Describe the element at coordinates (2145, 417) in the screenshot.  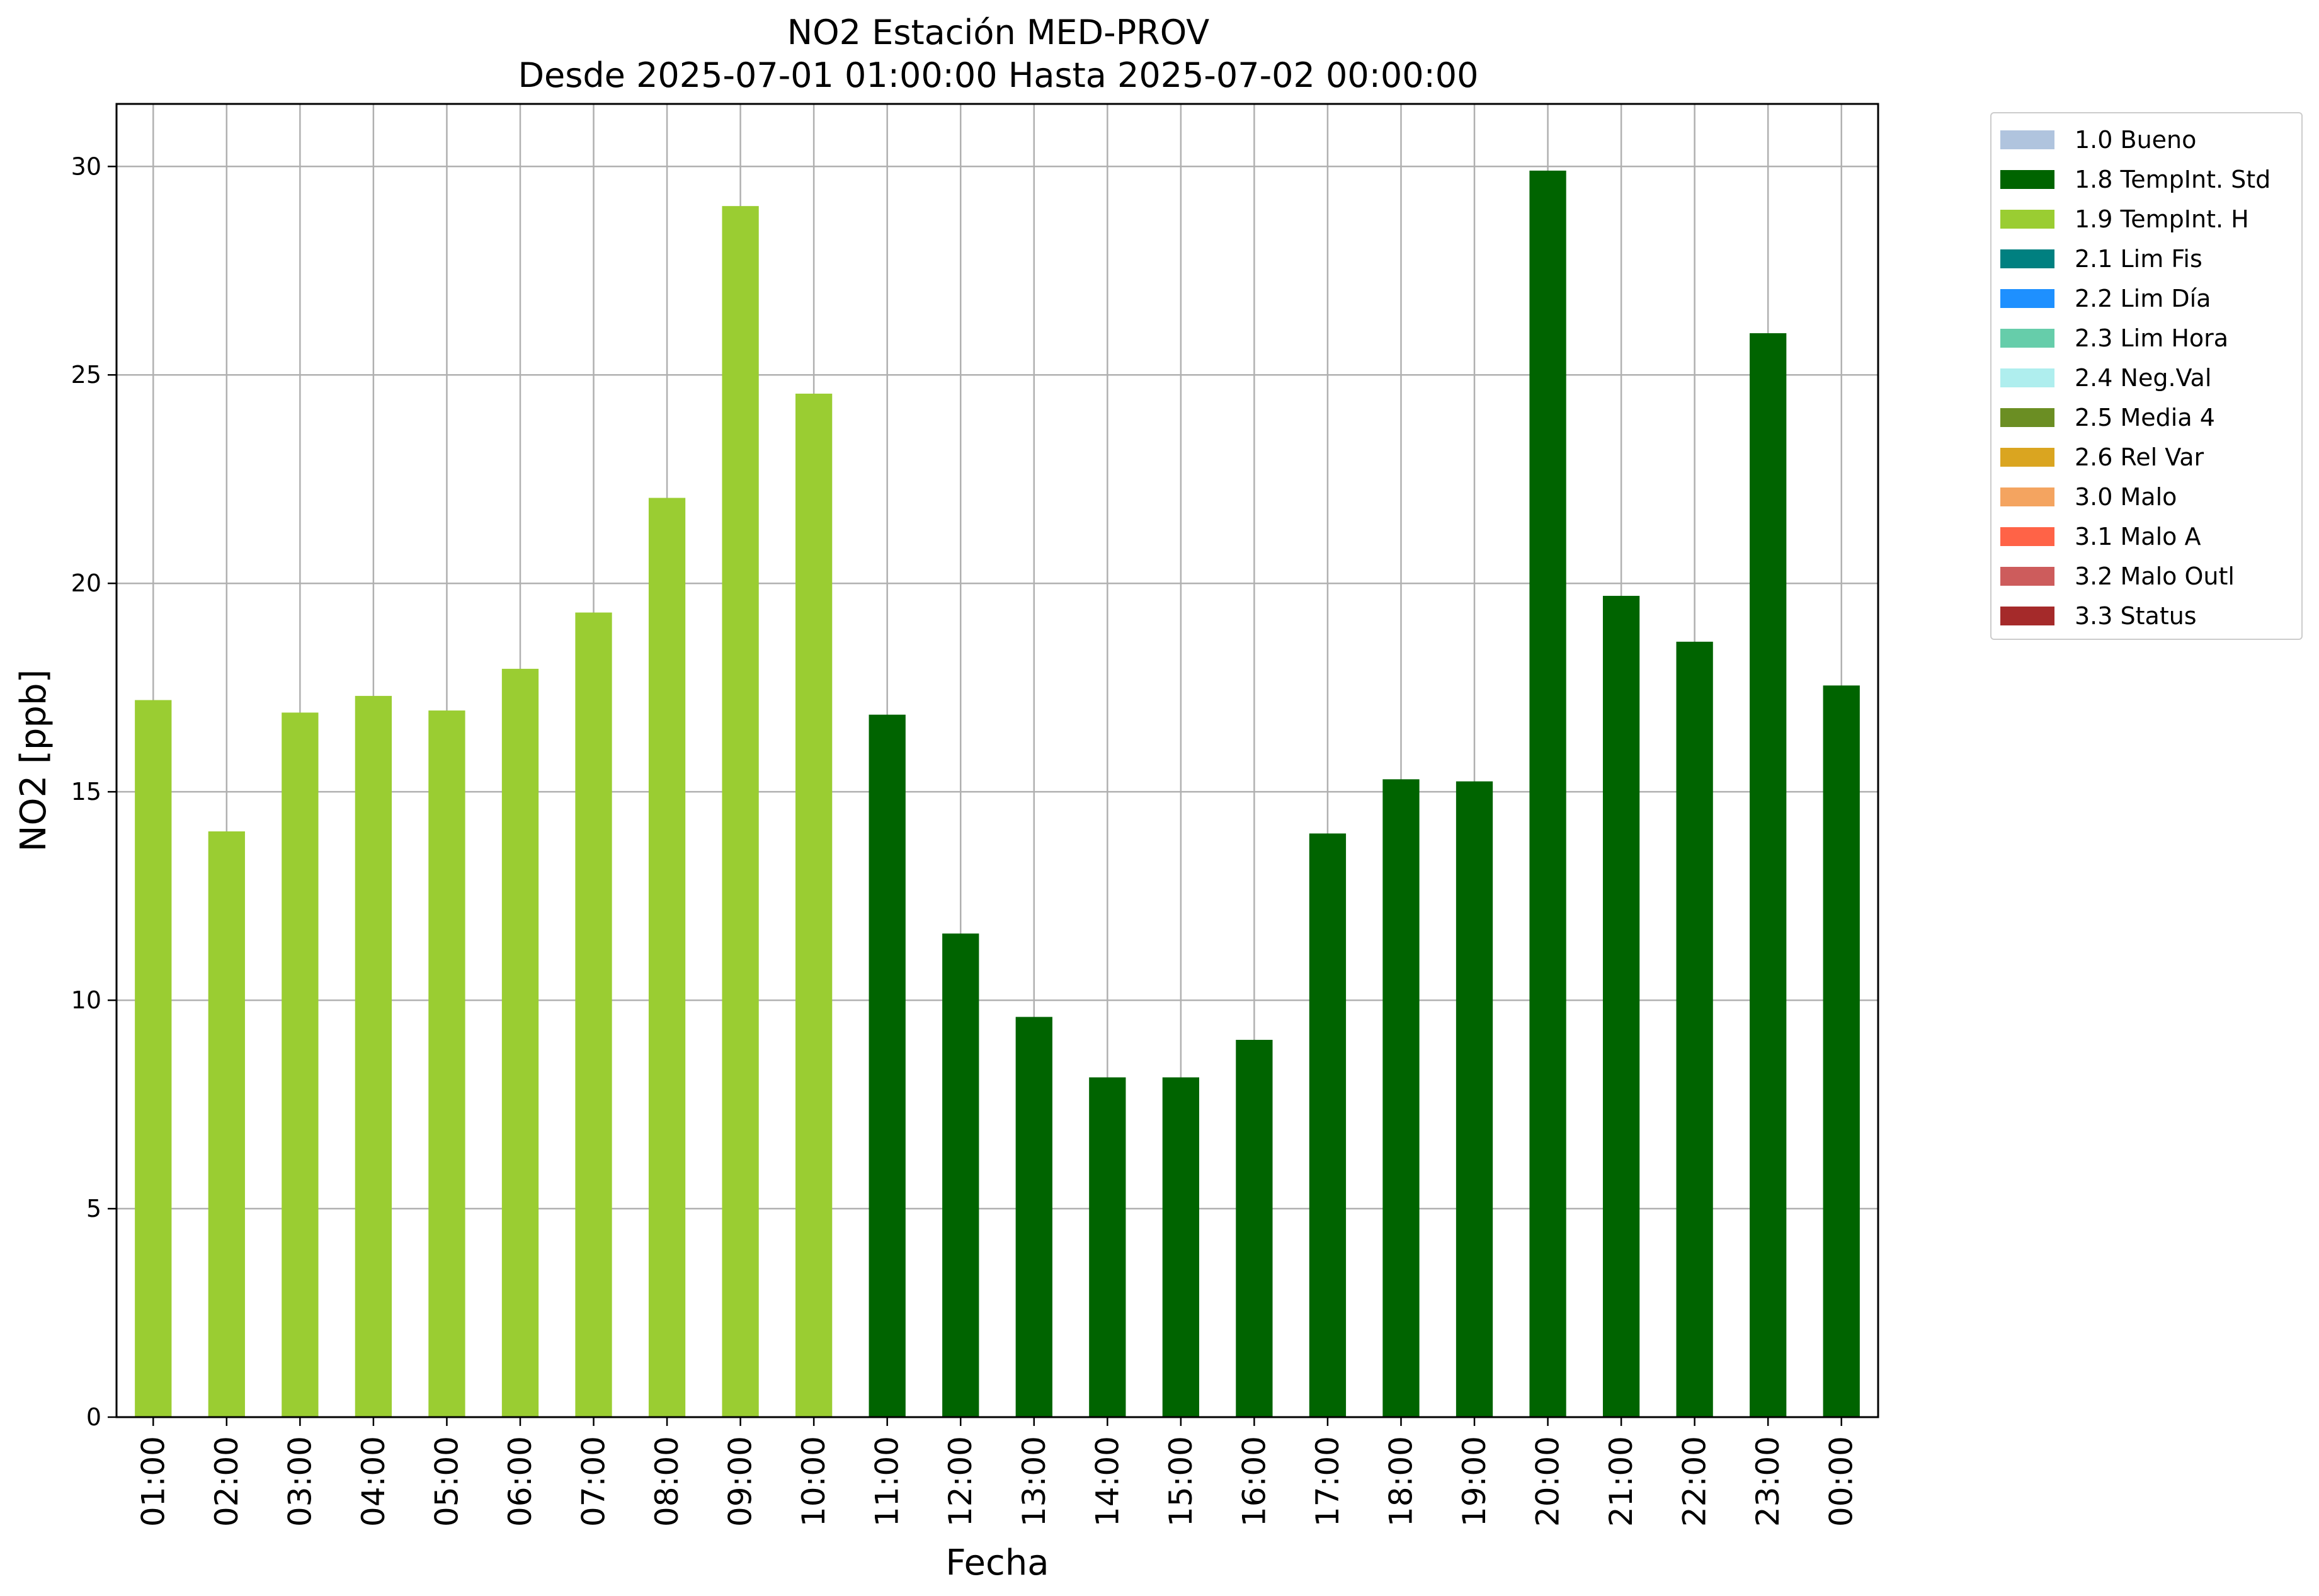
I see `legend-label: 2.5 Media 4` at that location.